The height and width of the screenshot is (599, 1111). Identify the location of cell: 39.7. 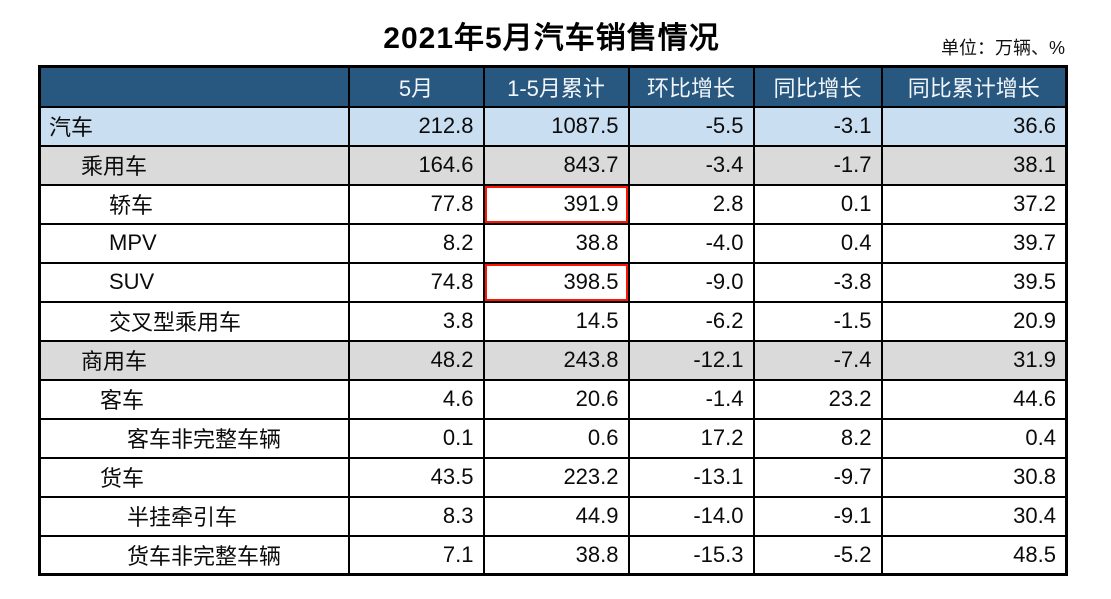
(974, 243).